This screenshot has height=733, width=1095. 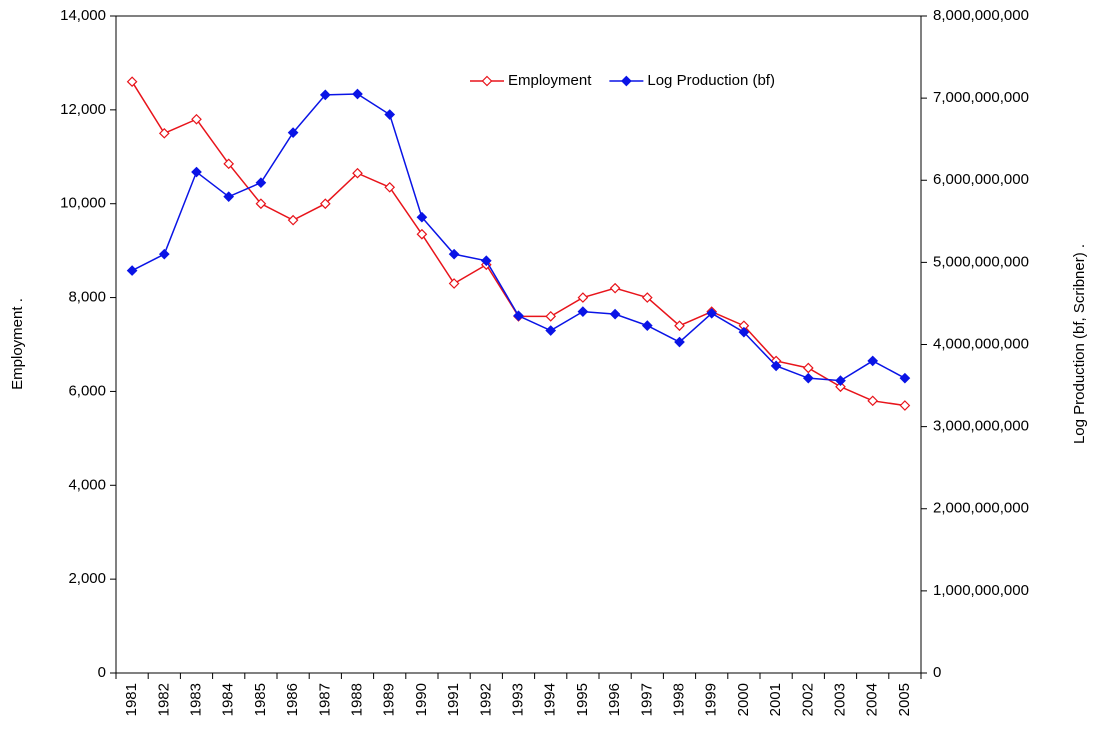 What do you see at coordinates (711, 80) in the screenshot?
I see `legend-label: Log Production (bf)` at bounding box center [711, 80].